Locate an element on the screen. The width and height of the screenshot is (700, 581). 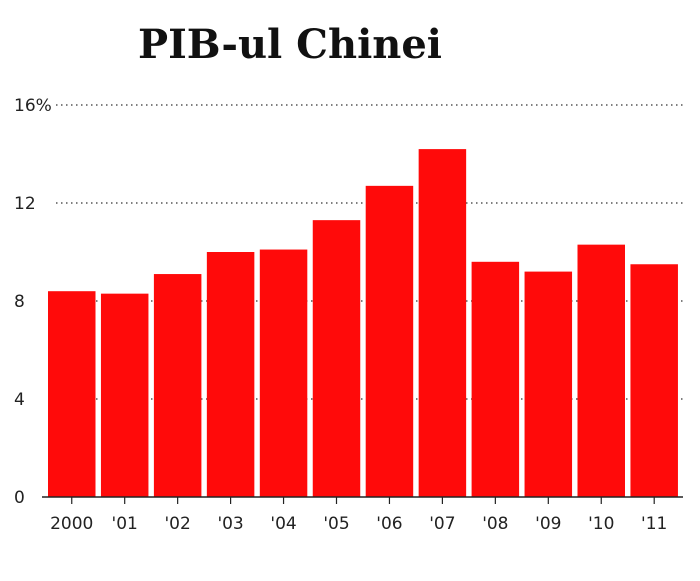
x-tick-label: '01 is located at coordinates (125, 524).